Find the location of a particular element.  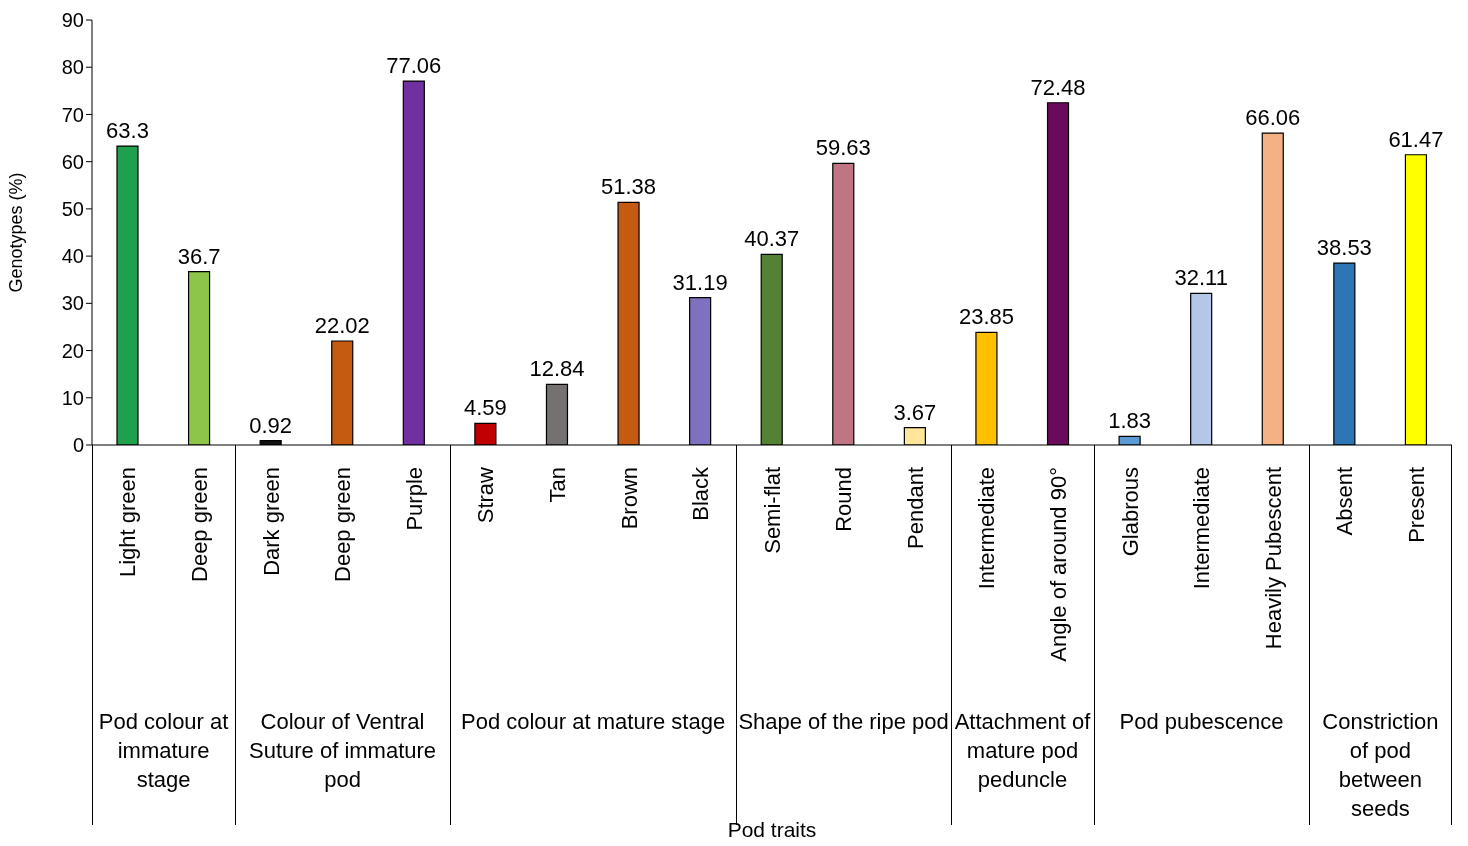

data-label: 66.06 is located at coordinates (1273, 118).